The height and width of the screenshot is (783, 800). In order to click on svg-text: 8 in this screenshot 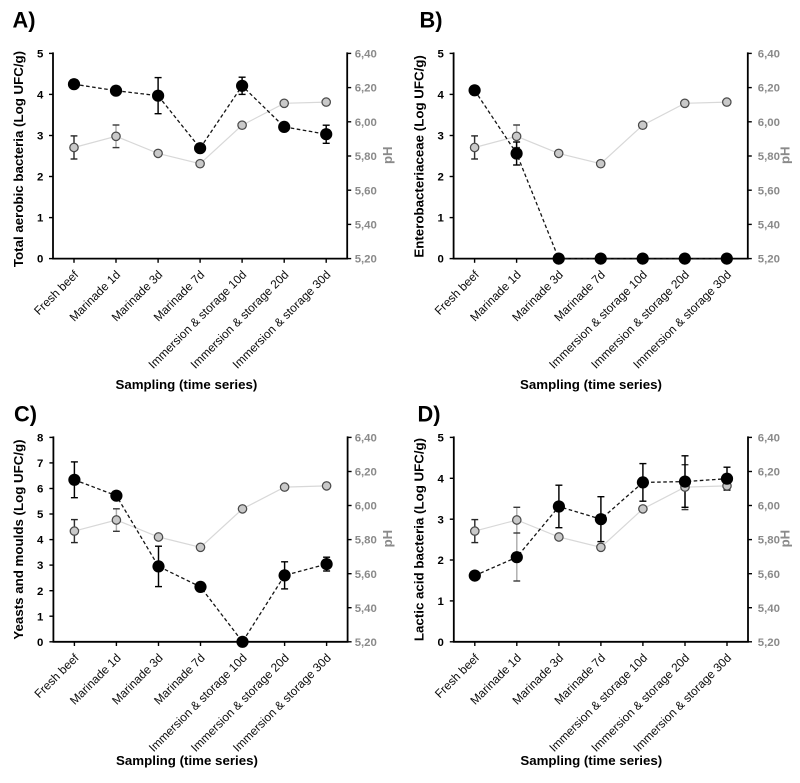, I will do `click(40, 439)`.